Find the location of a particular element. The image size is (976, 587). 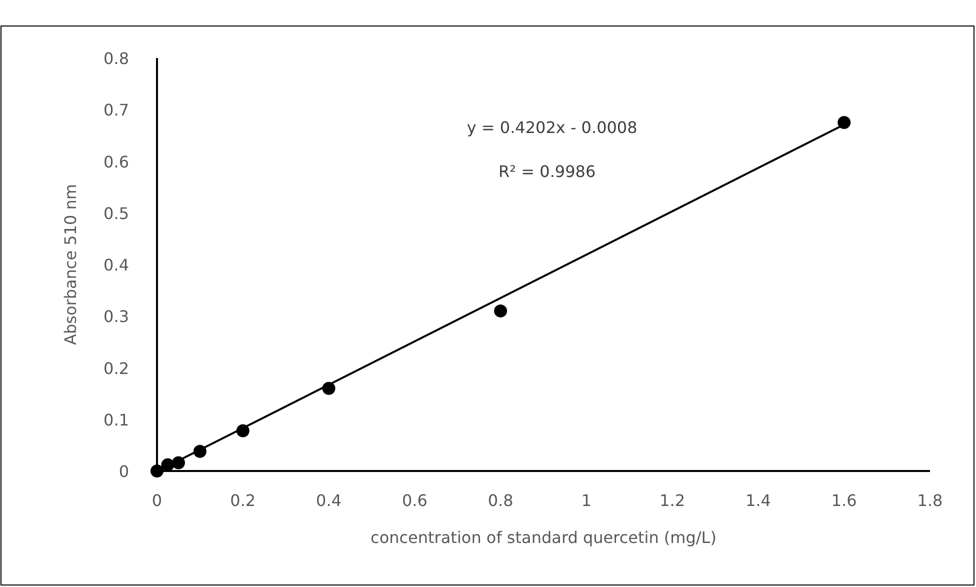

x-tick-label: 1.4 is located at coordinates (758, 500).